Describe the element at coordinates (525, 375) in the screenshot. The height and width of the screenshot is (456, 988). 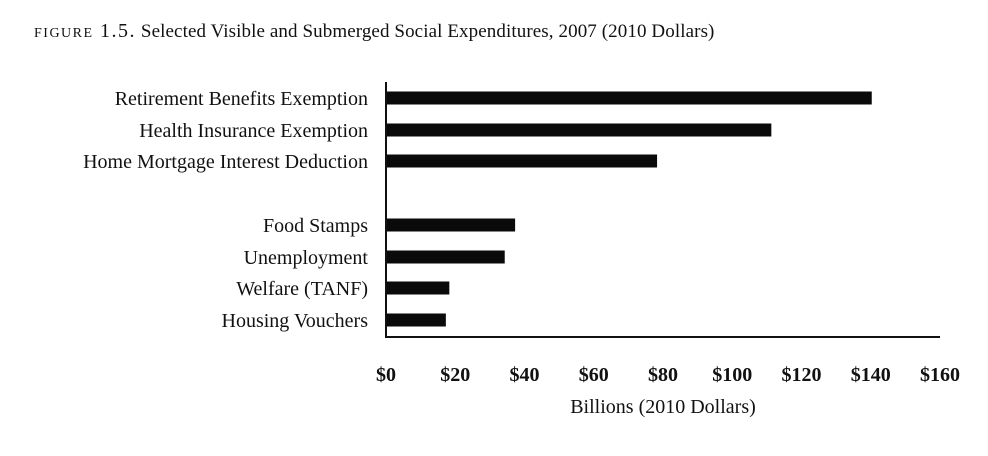
I see `x-tick-label: $40` at that location.